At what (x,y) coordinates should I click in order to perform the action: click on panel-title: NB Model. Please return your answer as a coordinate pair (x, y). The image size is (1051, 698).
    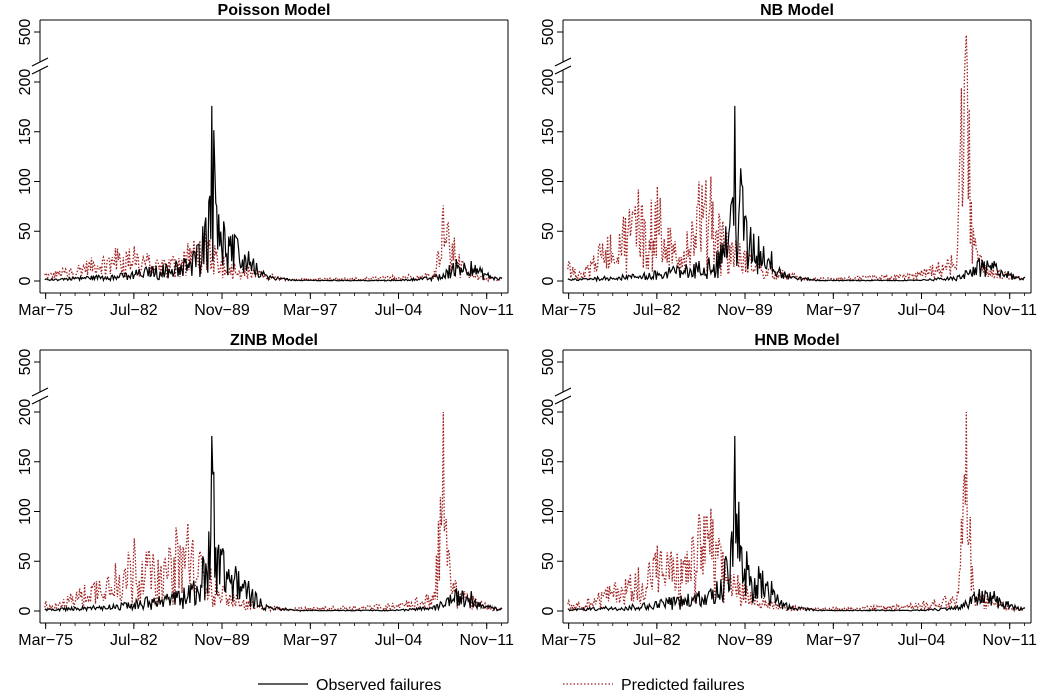
    Looking at the image, I should click on (797, 10).